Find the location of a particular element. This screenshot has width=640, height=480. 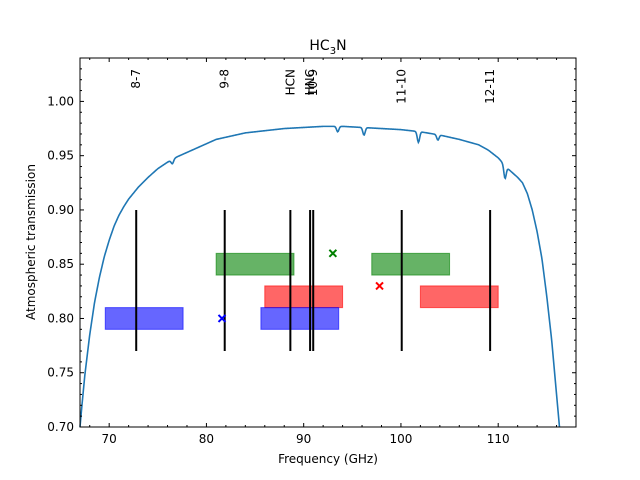

y-tick-label: 0.95 is located at coordinates (60, 156).